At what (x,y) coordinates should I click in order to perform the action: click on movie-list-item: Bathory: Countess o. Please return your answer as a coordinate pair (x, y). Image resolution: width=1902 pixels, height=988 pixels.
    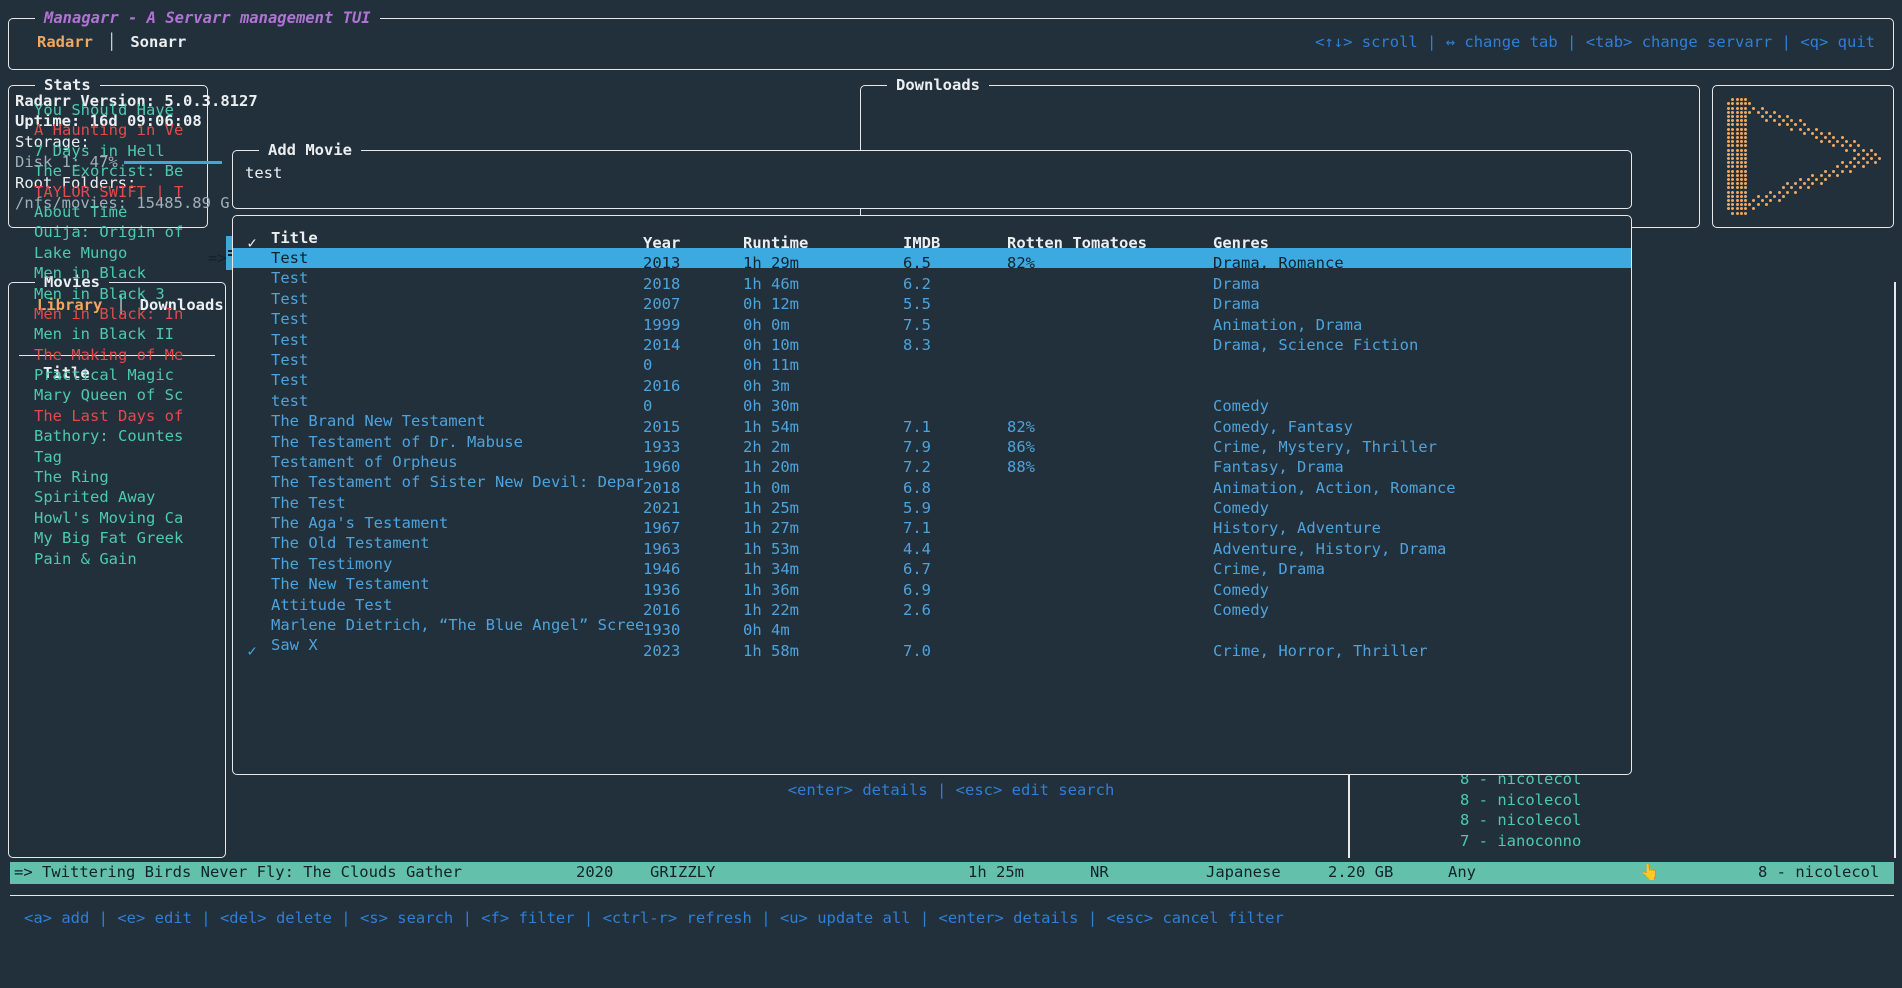
    Looking at the image, I should click on (964, 436).